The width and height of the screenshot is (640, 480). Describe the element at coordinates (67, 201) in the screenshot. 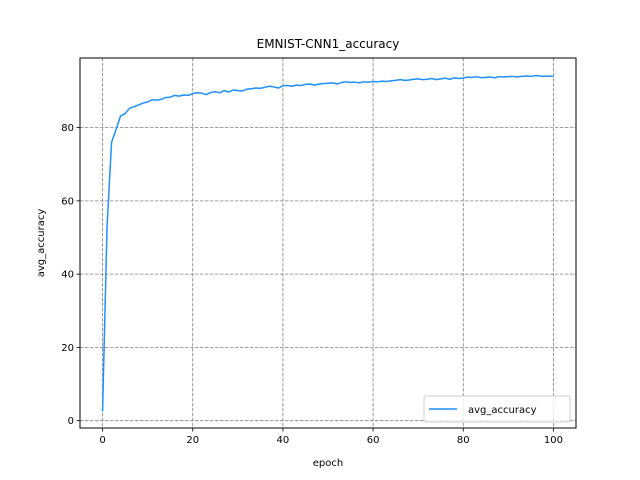

I see `y-tick-label: 60` at that location.